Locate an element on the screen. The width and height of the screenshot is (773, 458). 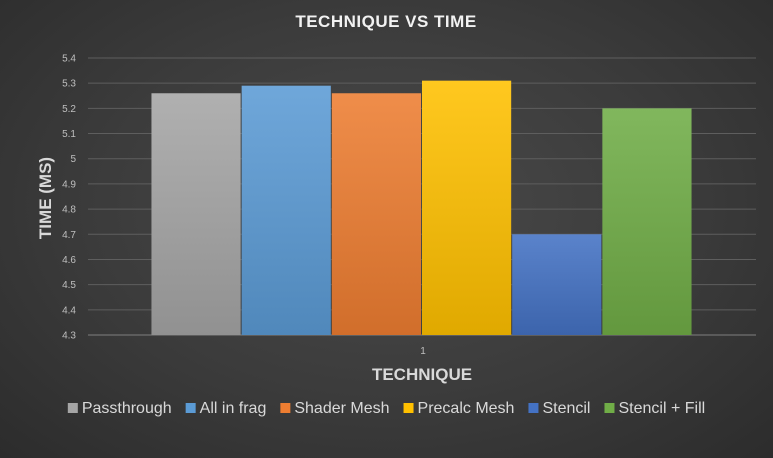
y-tick-label: 5.3 is located at coordinates (69, 84).